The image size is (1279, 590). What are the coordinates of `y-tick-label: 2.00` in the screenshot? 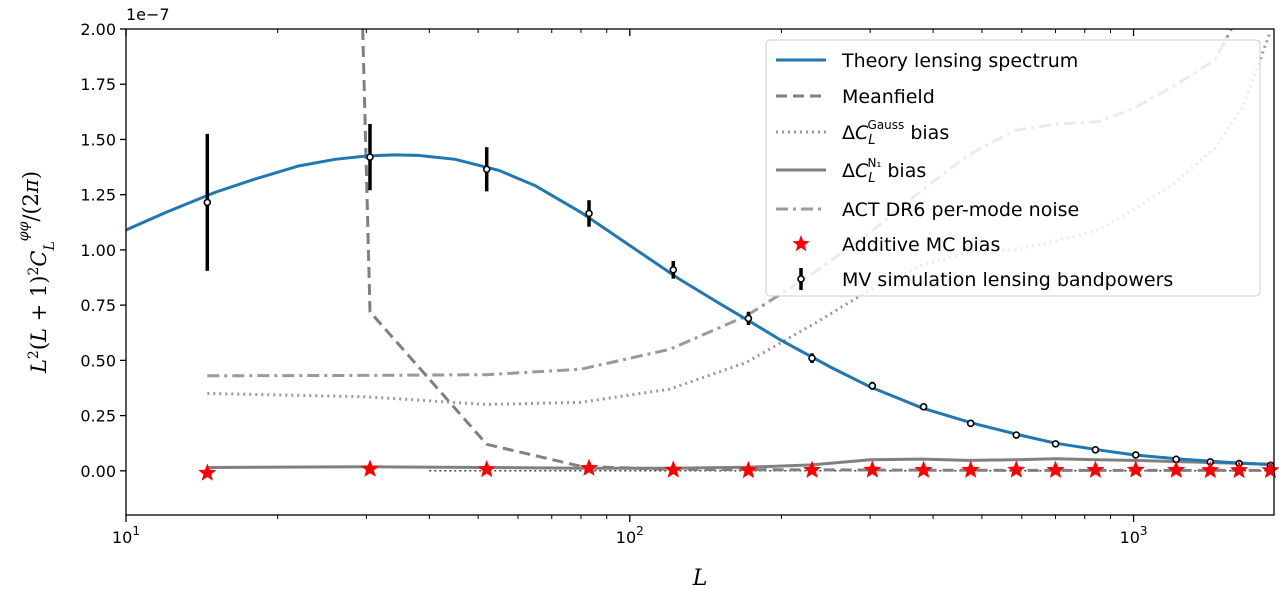 It's located at (98, 29).